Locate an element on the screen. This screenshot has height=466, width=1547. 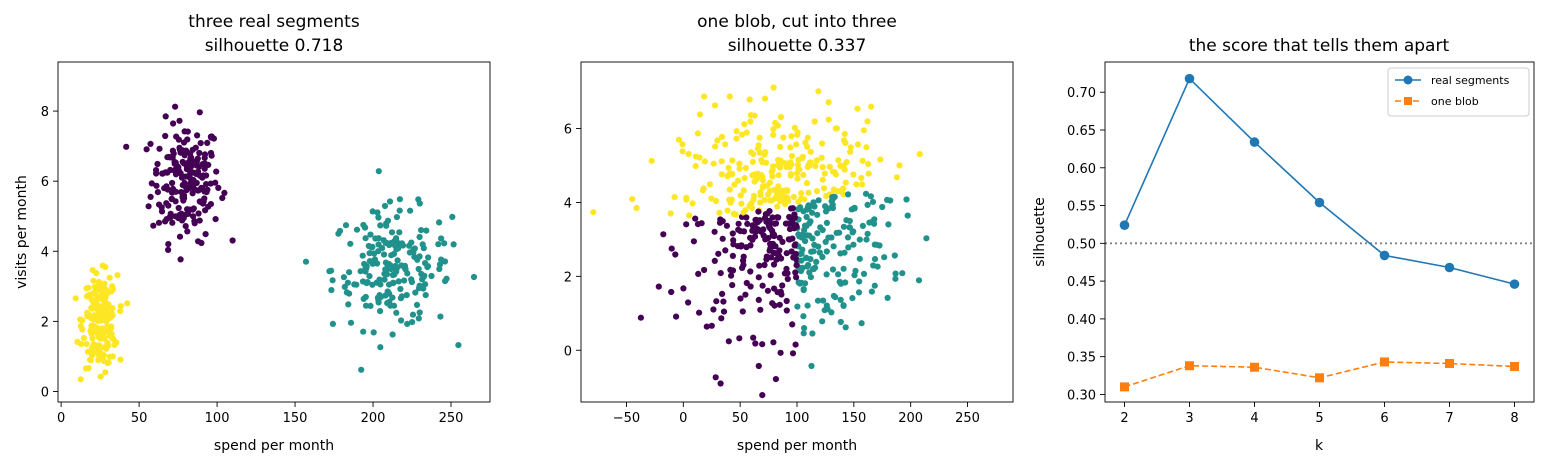
series-marker is located at coordinates (1124, 225).